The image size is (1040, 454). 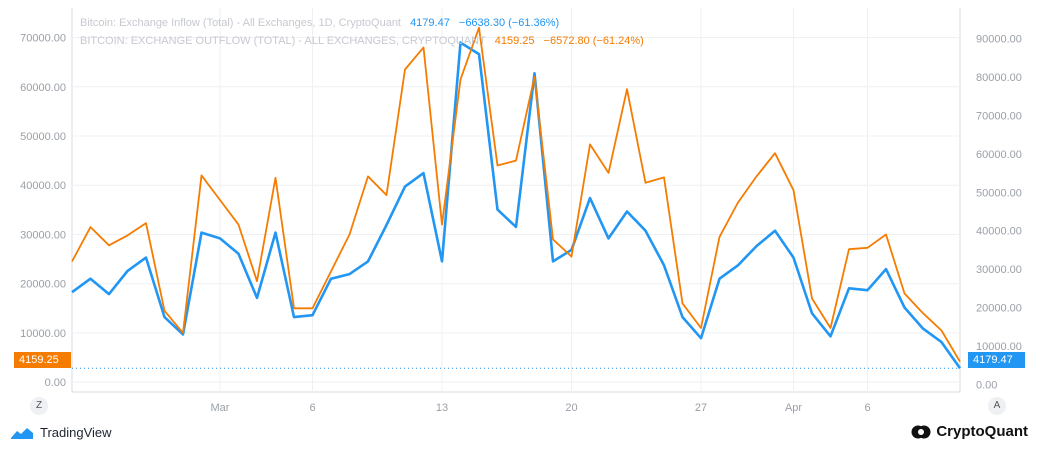 What do you see at coordinates (999, 309) in the screenshot?
I see `right-tick-label: 20000.00` at bounding box center [999, 309].